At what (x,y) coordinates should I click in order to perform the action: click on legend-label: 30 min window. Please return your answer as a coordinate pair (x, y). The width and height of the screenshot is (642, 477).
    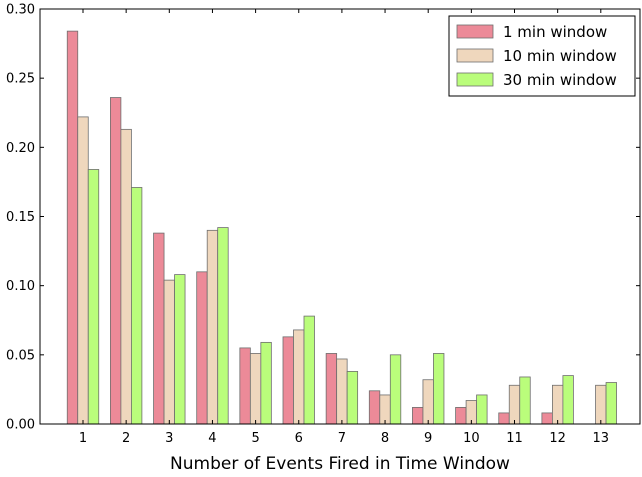
    Looking at the image, I should click on (560, 80).